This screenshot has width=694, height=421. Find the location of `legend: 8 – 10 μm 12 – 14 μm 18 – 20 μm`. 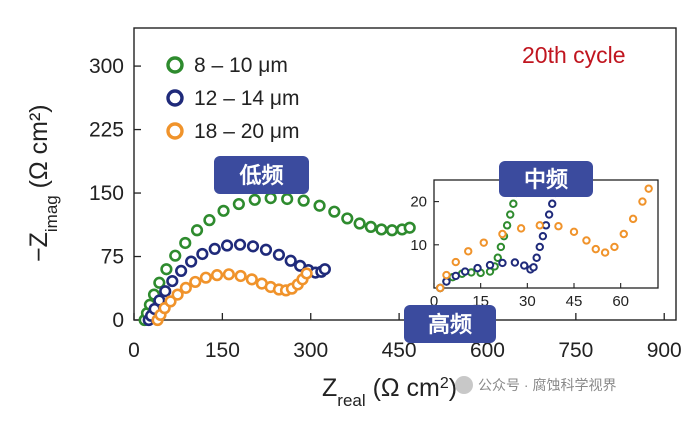

legend: 8 – 10 μm 12 – 14 μm 18 – 20 μm is located at coordinates (233, 98).